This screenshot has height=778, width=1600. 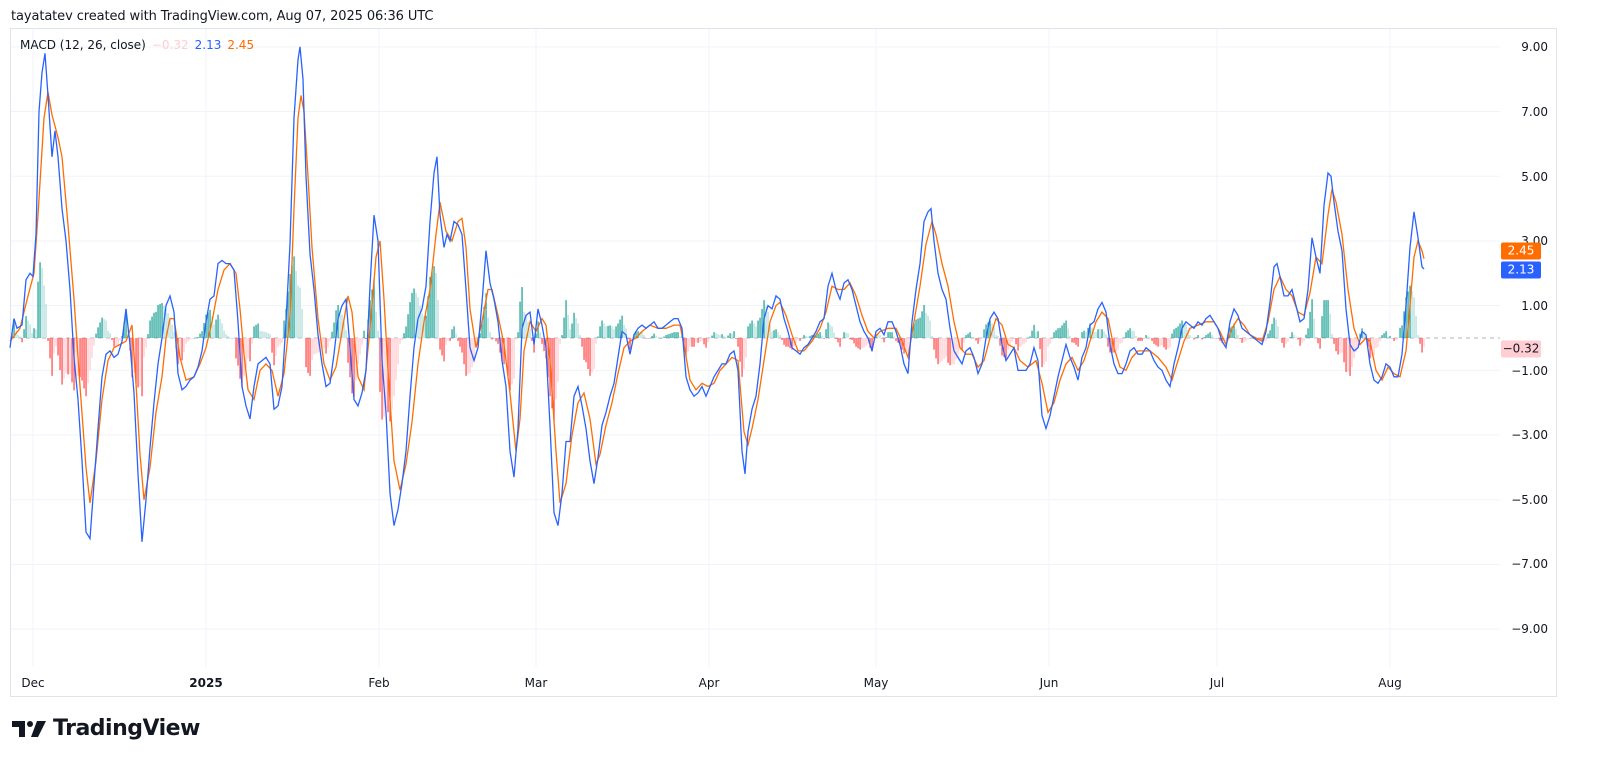 What do you see at coordinates (1529, 629) in the screenshot?
I see `y-tick: −9.00` at bounding box center [1529, 629].